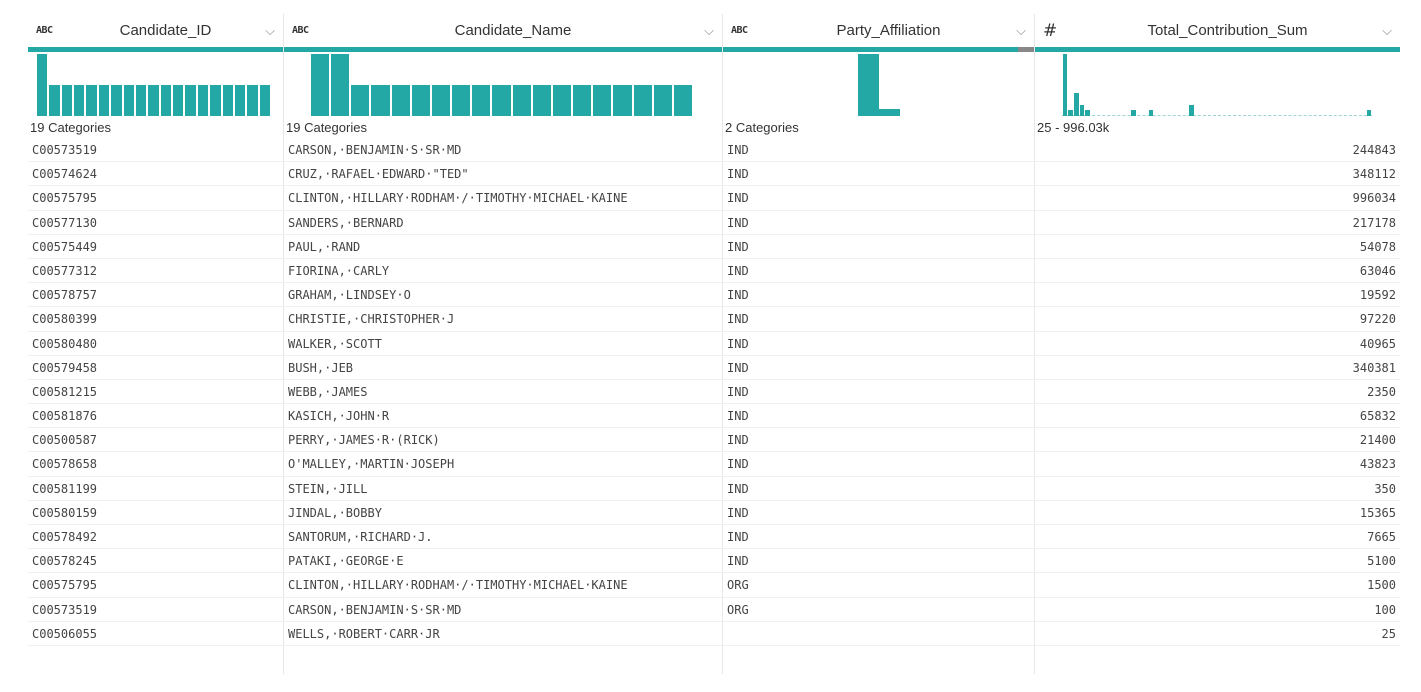 The height and width of the screenshot is (692, 1421). Describe the element at coordinates (714, 537) in the screenshot. I see `table-row: C00578492 SANTORUM,·RICHARD·J. IND 7665` at that location.